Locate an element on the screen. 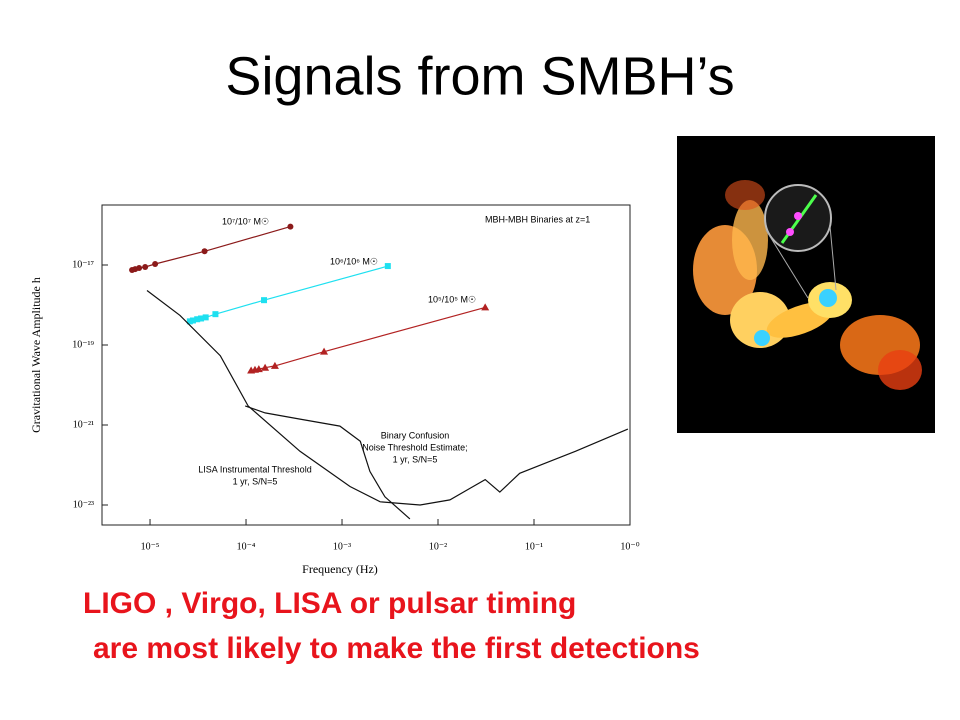 The height and width of the screenshot is (720, 960). series-label: Binary Confusion is located at coordinates (415, 435).